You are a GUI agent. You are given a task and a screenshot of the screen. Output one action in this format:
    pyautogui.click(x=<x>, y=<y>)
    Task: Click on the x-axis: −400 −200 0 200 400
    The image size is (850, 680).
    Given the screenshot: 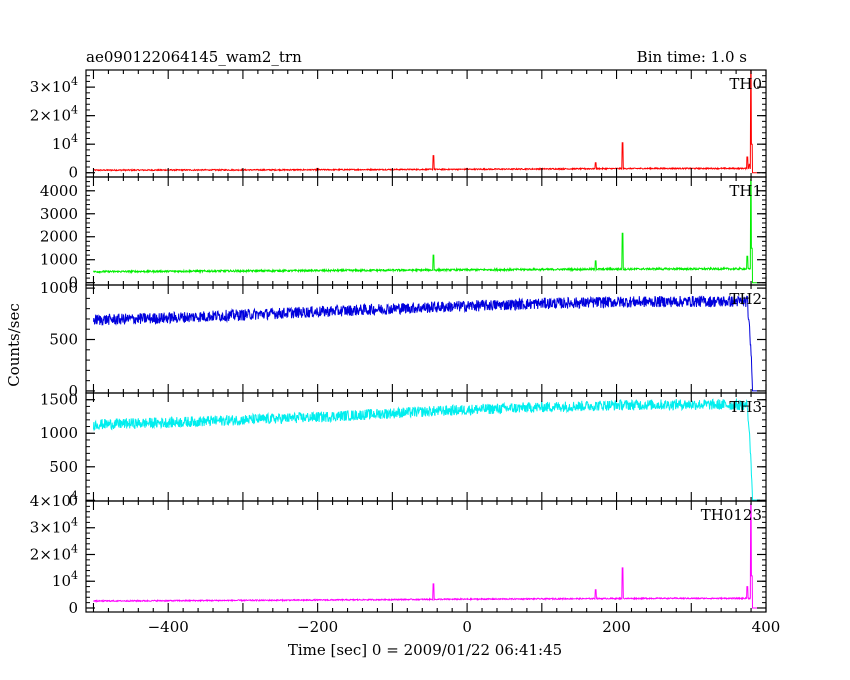 What is the action you would take?
    pyautogui.click(x=464, y=627)
    